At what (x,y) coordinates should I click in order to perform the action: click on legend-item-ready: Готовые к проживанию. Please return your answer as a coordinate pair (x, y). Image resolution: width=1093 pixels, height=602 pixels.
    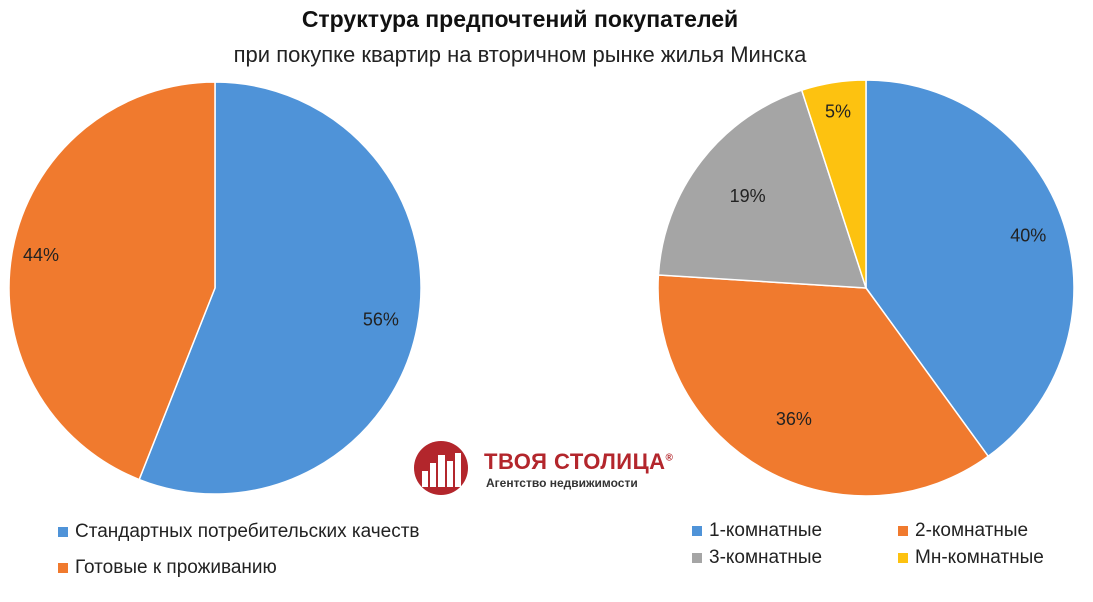
    Looking at the image, I should click on (167, 568).